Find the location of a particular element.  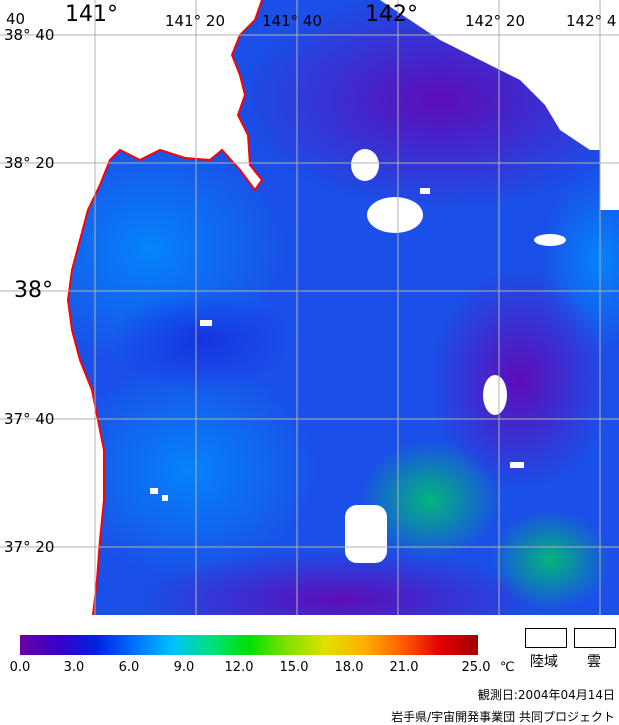

lon-label-141-20: 141° 20 is located at coordinates (195, 21).